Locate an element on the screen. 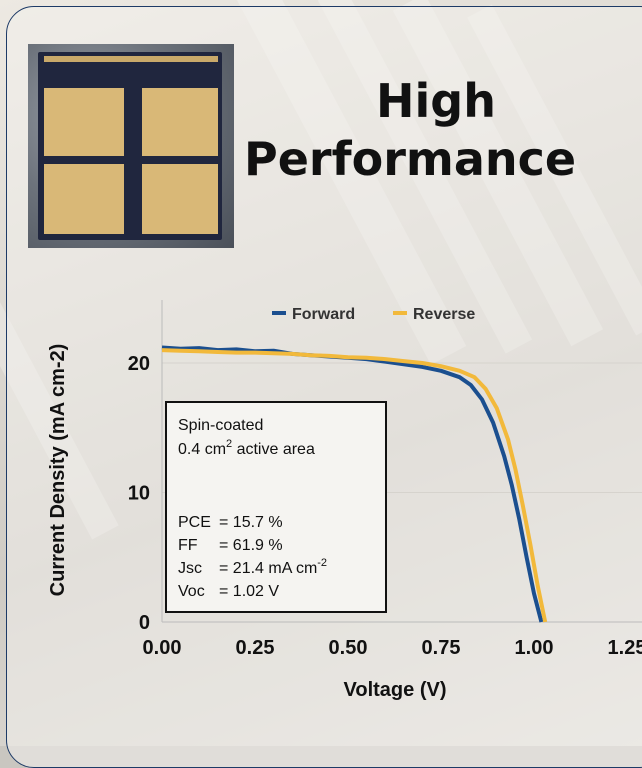  annotation-method: Spin-coated is located at coordinates (220, 425).